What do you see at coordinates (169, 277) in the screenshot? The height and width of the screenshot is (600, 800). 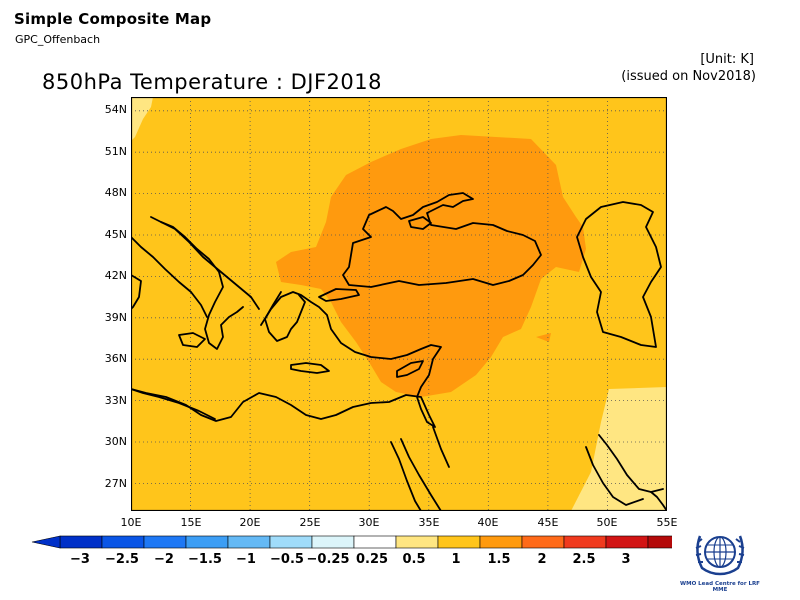 I see `italy-west-coast` at bounding box center [169, 277].